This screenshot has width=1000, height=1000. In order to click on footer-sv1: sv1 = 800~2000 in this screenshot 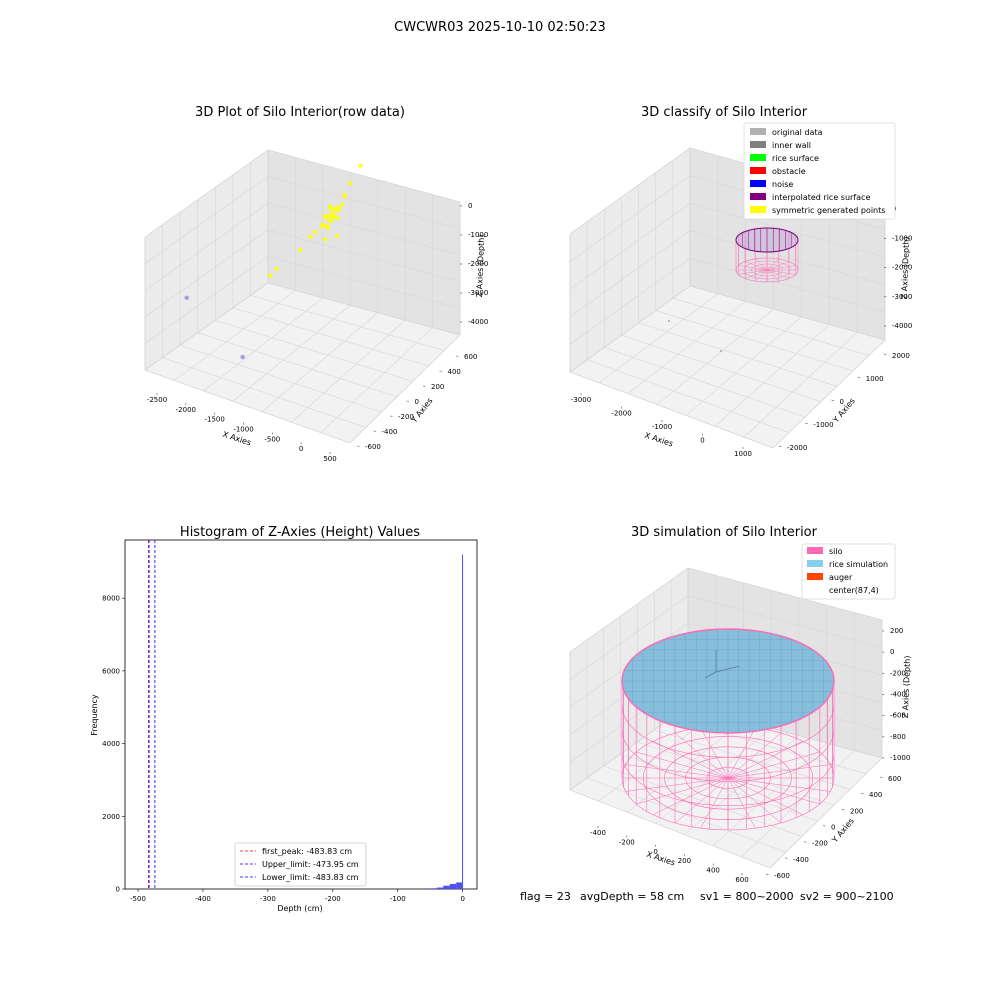, I will do `click(747, 896)`.